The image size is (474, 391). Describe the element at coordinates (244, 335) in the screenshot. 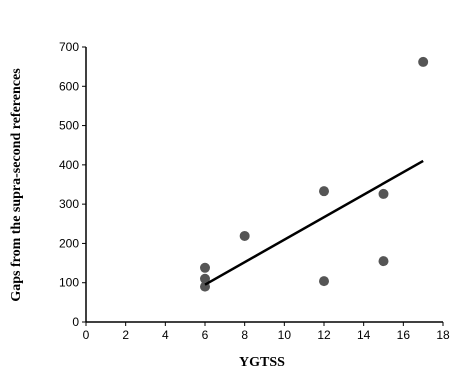

I see `x-tick-label: 8` at that location.